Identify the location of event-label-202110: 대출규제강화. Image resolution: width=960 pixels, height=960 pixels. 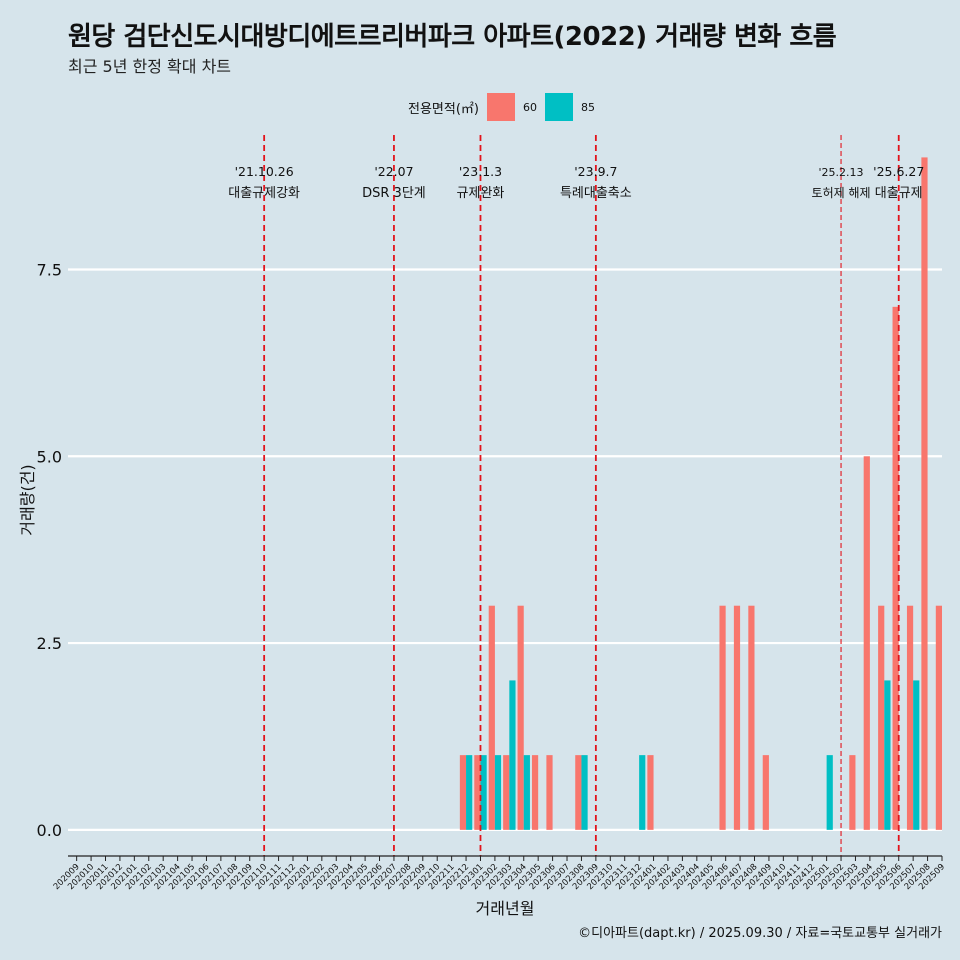
(264, 193).